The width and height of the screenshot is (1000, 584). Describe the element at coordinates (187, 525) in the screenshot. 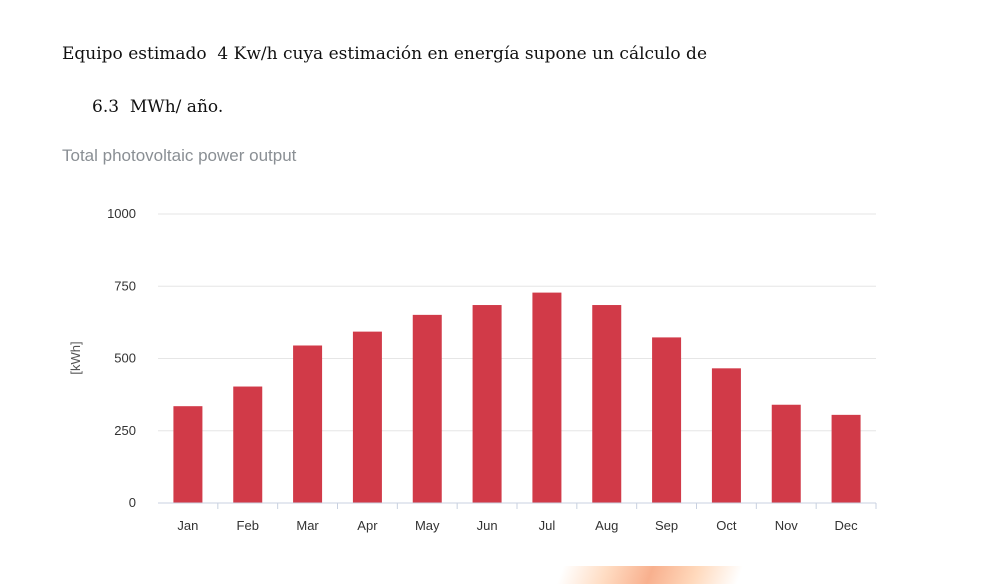

I see `x-tick-label: Jan` at that location.